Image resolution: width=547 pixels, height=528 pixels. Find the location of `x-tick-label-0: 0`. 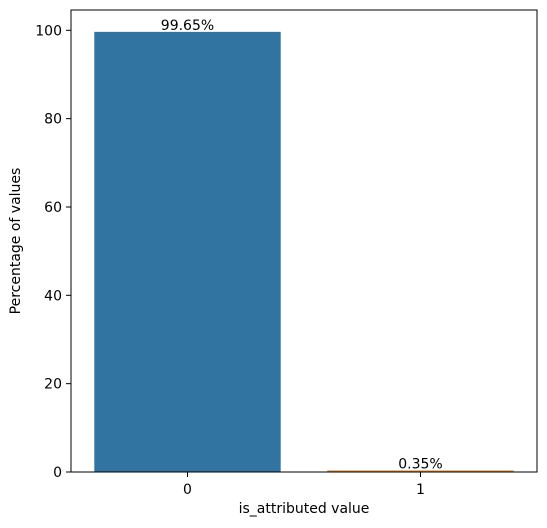

x-tick-label-0: 0 is located at coordinates (187, 490).